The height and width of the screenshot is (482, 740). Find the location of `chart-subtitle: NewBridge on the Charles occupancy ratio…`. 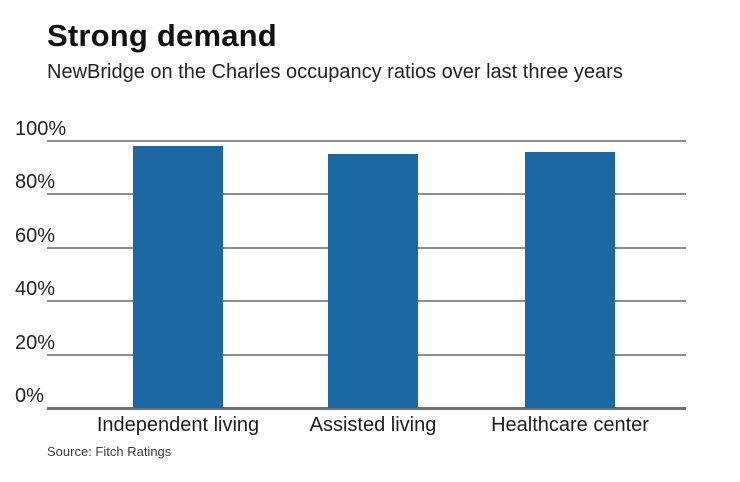

chart-subtitle: NewBridge on the Charles occupancy ratio… is located at coordinates (335, 72).